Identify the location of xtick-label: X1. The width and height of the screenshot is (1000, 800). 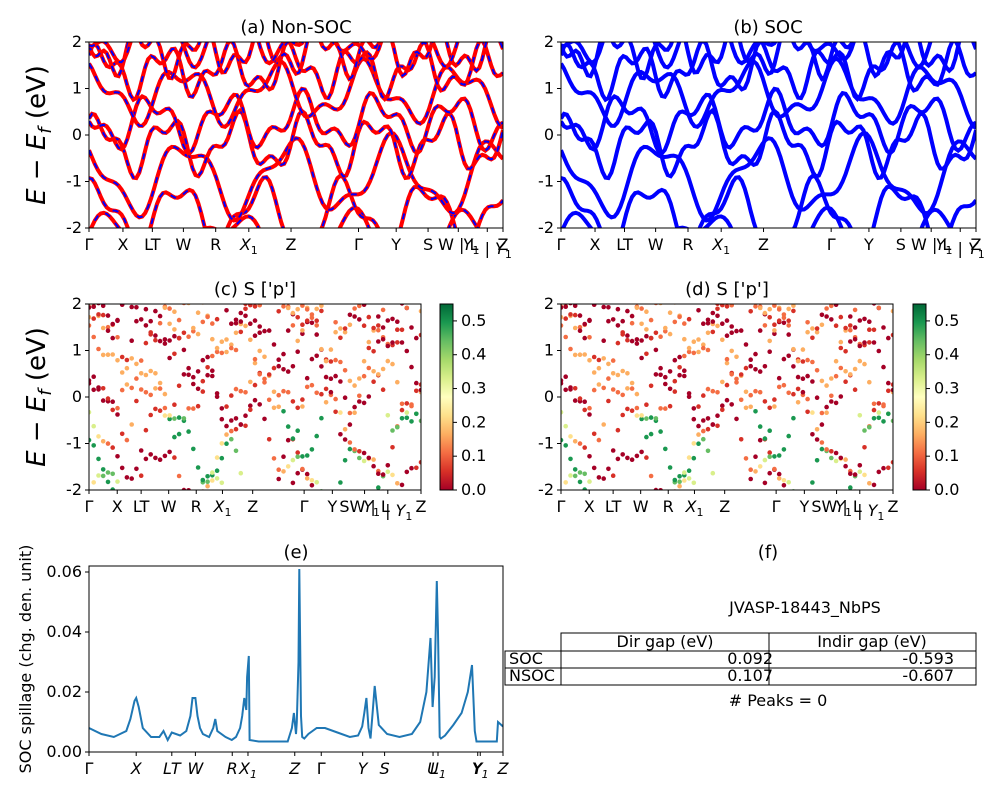
(248, 246).